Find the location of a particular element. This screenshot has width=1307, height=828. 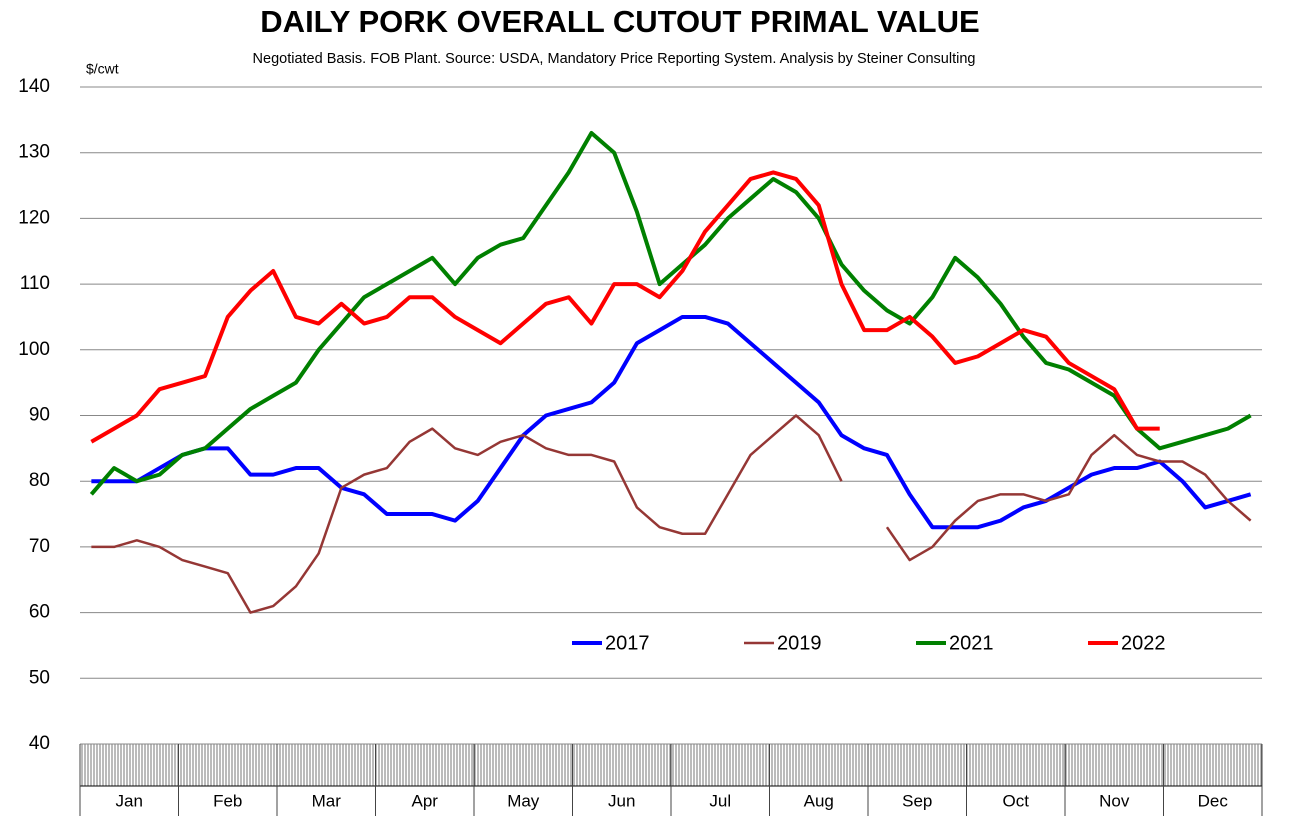

y-tick-label: 120 is located at coordinates (34, 217).